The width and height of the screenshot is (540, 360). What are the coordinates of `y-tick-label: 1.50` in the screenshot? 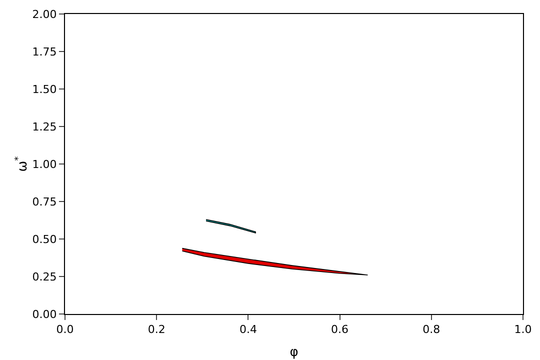 It's located at (44, 89).